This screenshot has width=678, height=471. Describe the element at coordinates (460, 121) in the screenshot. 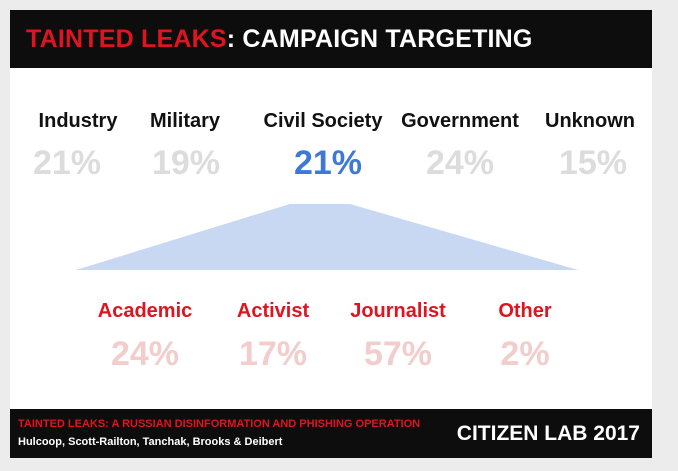

I see `category-label-government: Government` at that location.